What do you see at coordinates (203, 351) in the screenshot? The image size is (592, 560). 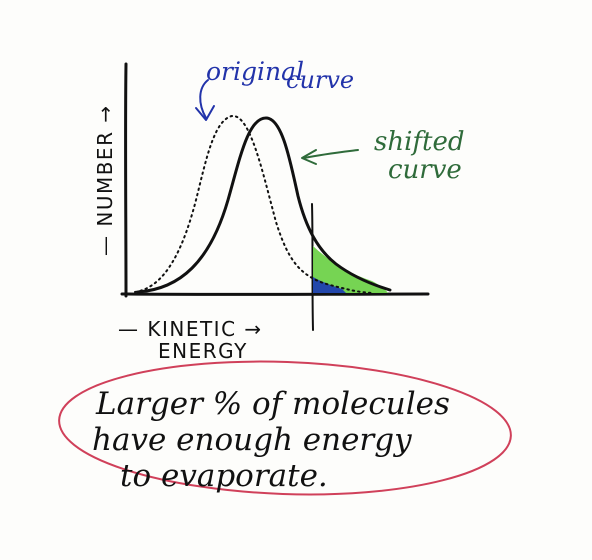 I see `x-axis-label-line2: ENERGY` at bounding box center [203, 351].